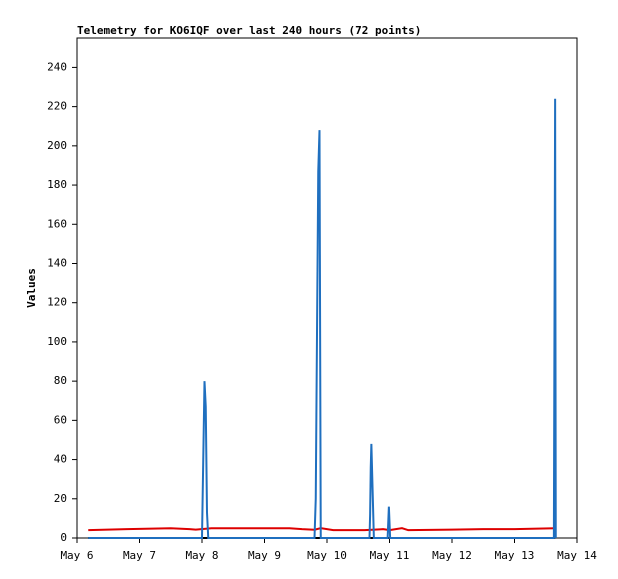  I want to click on y-tick-label: 40, so click(60, 459).